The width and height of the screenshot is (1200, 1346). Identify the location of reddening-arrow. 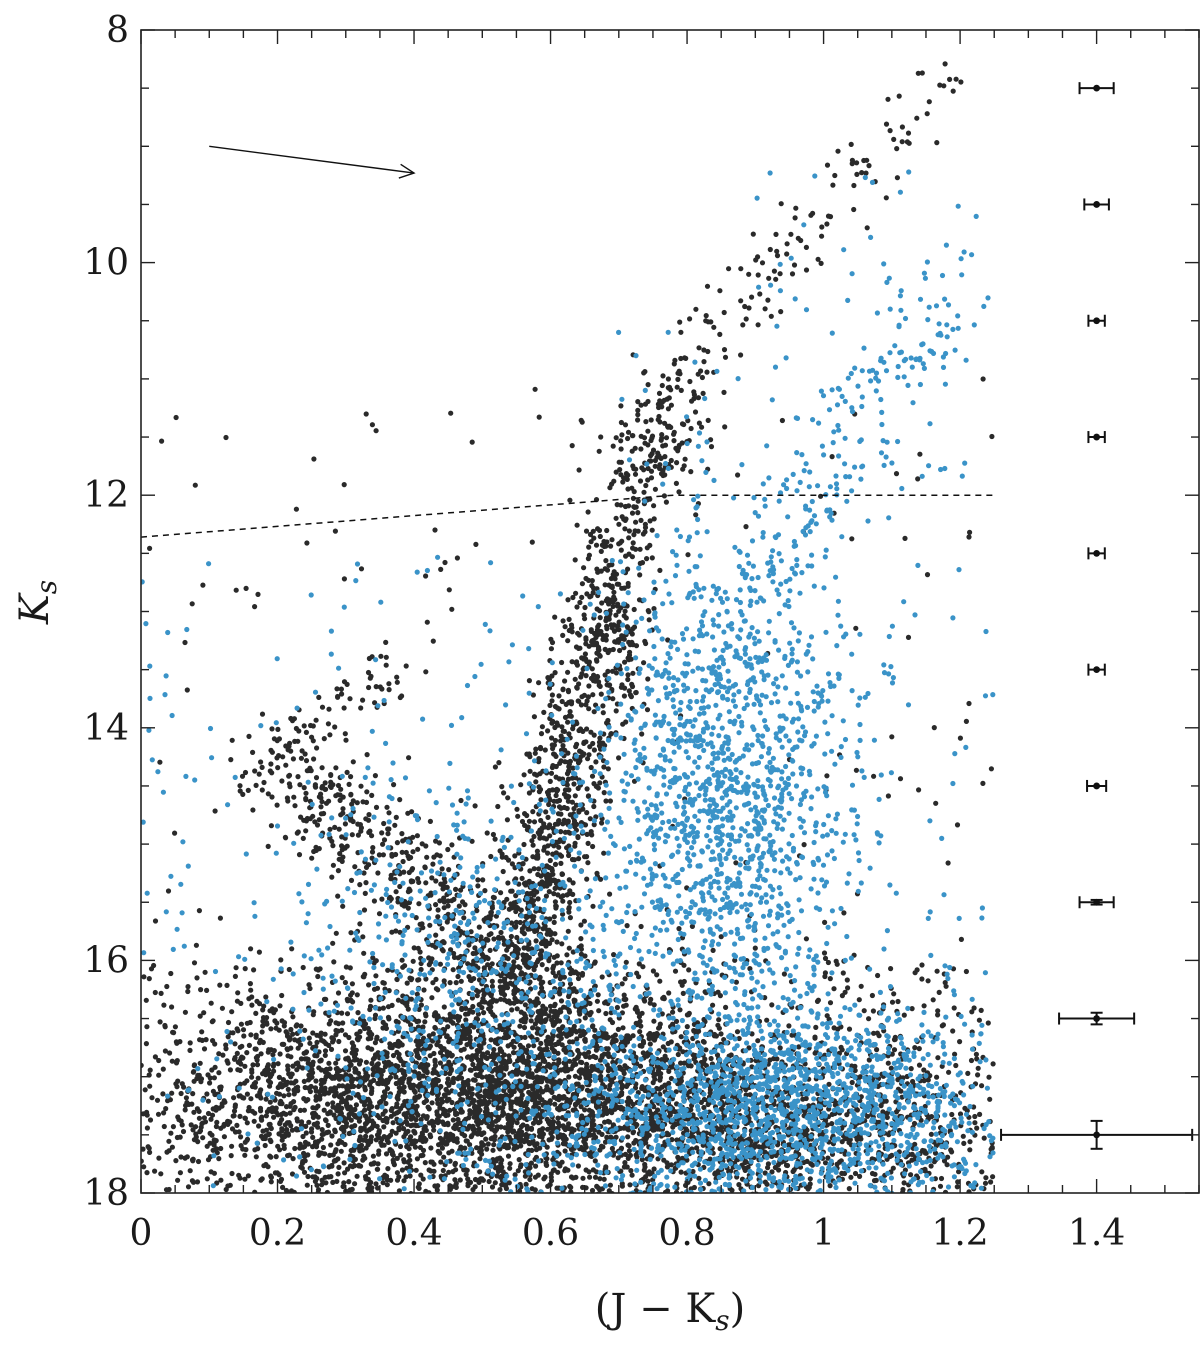
(312, 162).